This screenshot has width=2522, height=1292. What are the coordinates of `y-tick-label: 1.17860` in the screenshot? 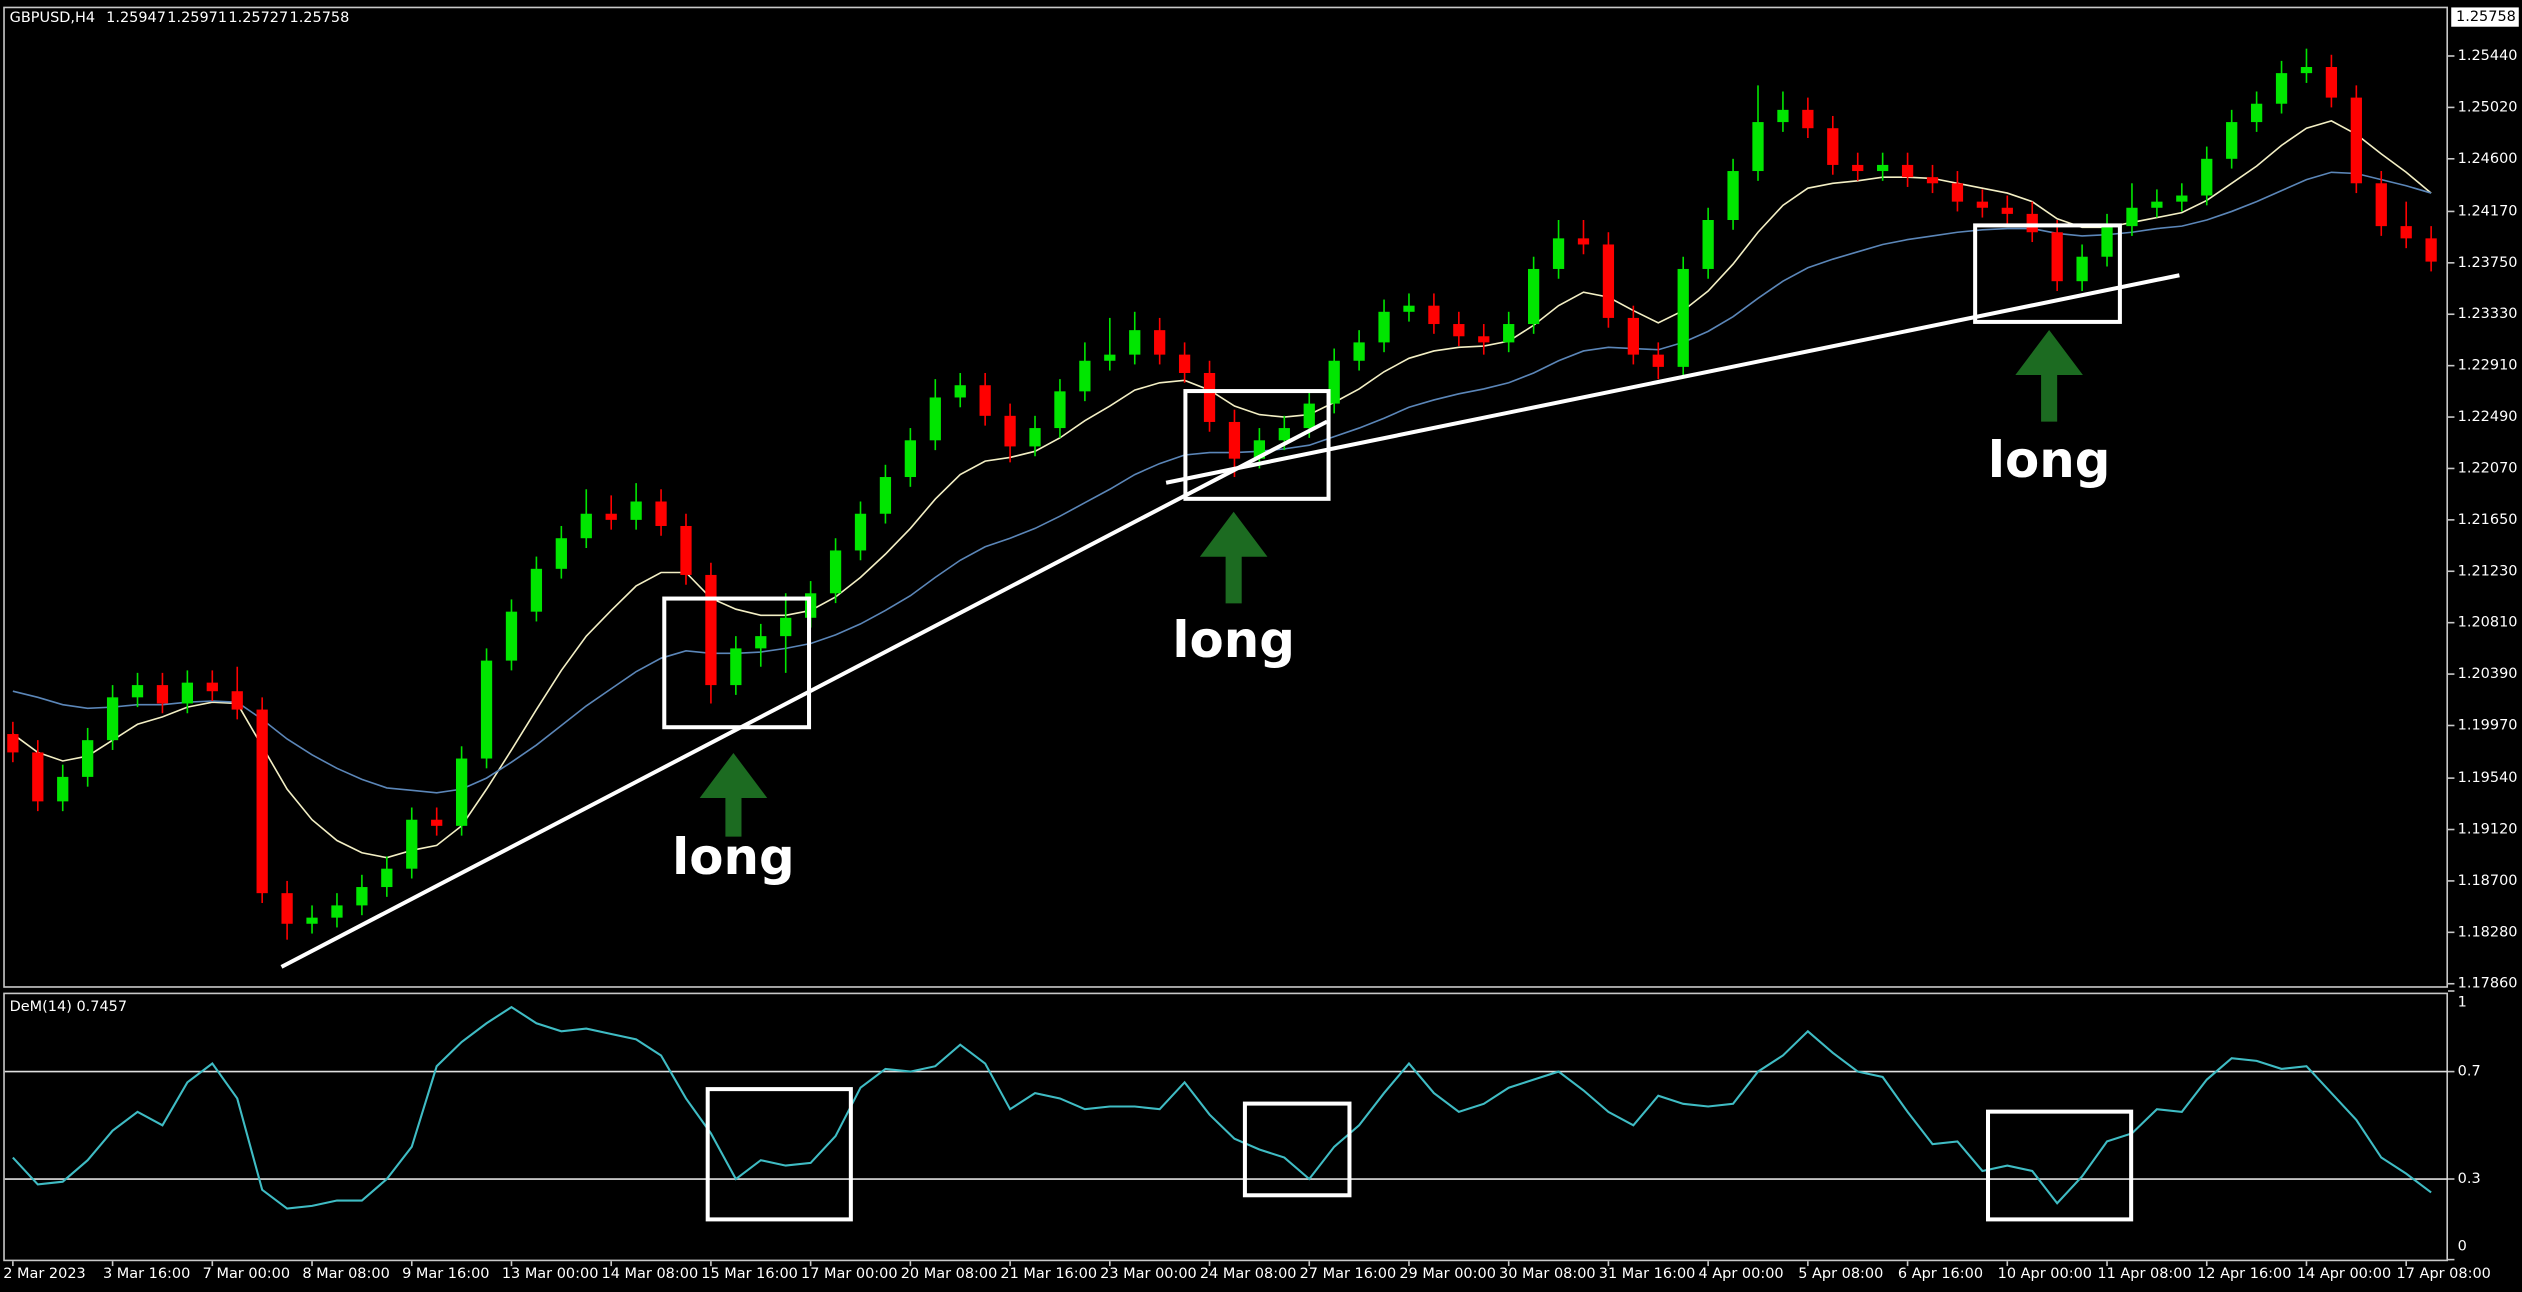 It's located at (2488, 984).